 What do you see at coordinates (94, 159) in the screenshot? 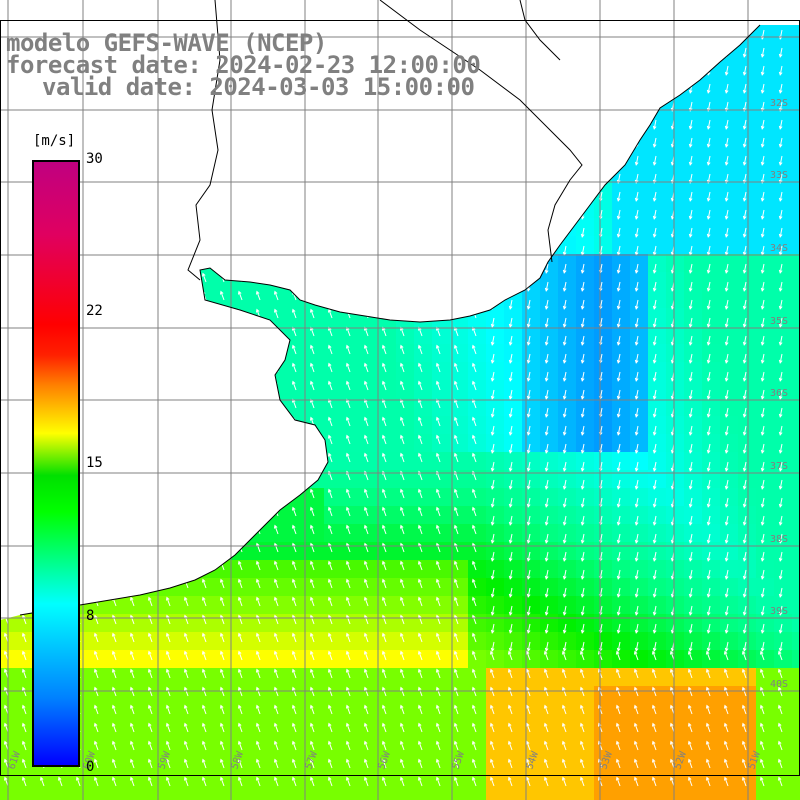
I see `colorbar-tick-30: 30` at bounding box center [94, 159].